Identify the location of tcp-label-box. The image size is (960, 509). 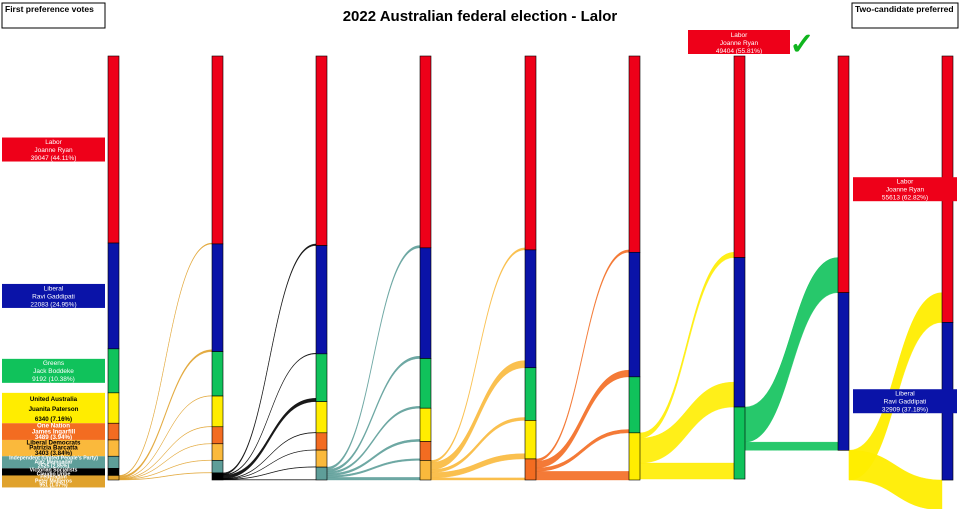
(905, 401).